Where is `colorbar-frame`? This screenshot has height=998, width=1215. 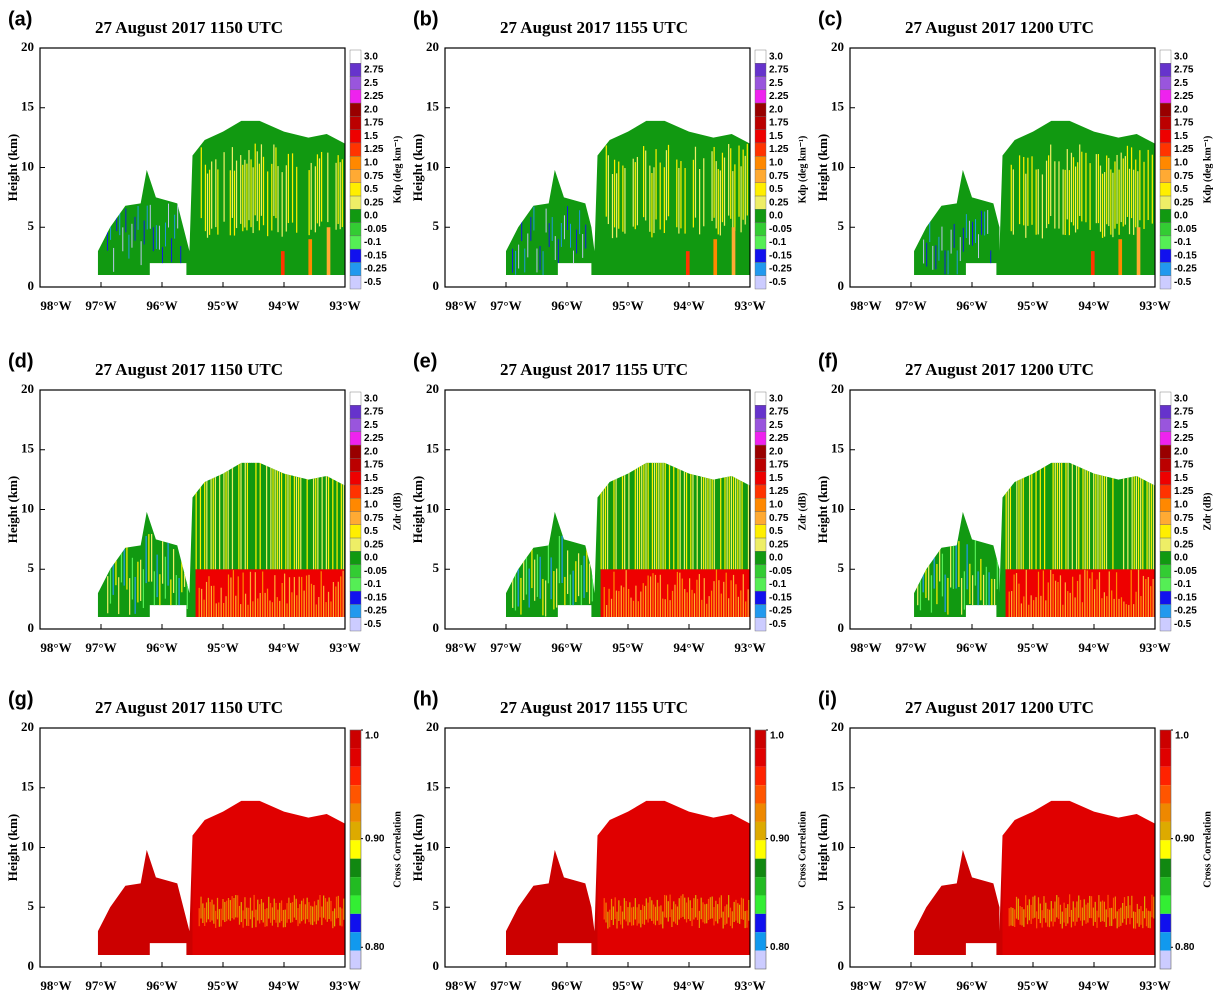 colorbar-frame is located at coordinates (1165, 849).